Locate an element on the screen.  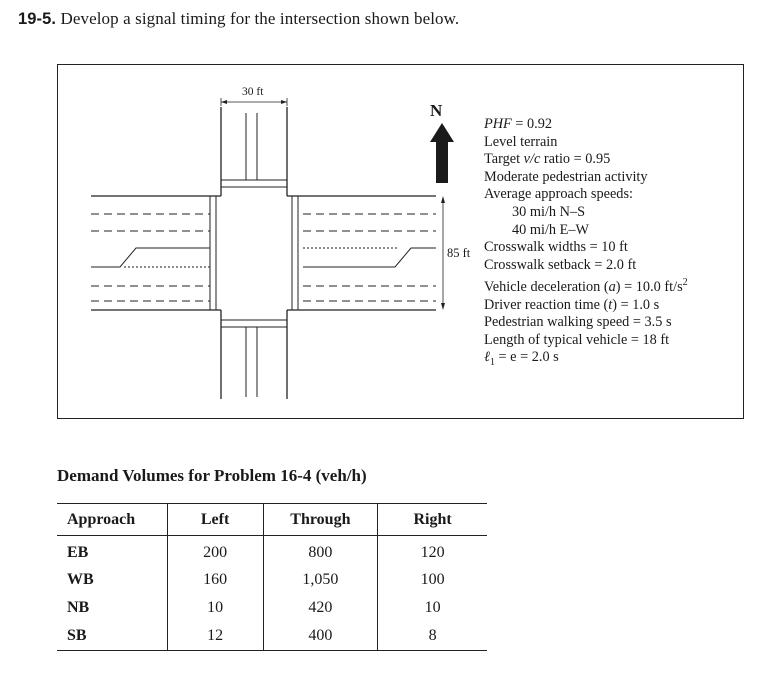
cell-right: 8 is located at coordinates (432, 636).